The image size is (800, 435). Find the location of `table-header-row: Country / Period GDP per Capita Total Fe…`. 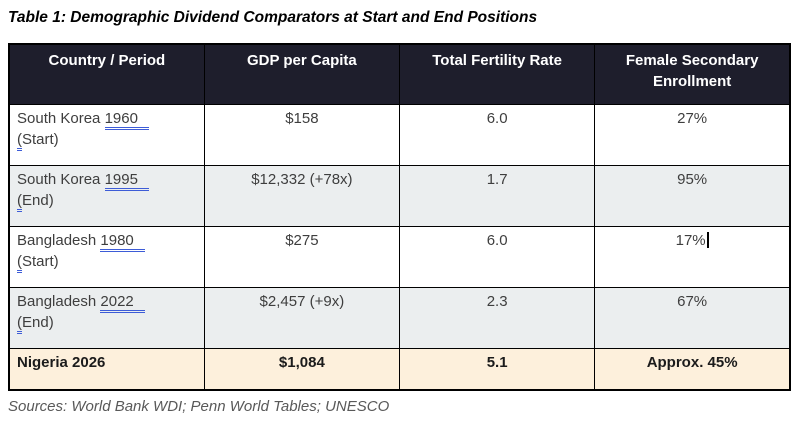

table-header-row: Country / Period GDP per Capita Total Fe… is located at coordinates (399, 74).